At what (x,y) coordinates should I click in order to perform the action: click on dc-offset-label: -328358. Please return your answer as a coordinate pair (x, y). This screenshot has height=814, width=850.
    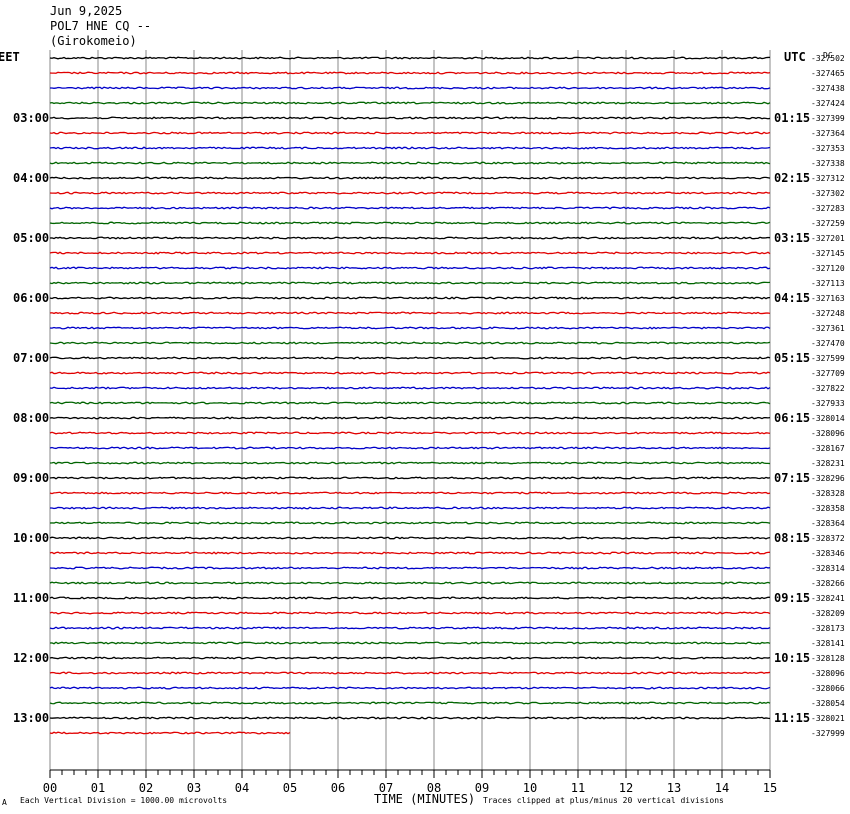
    Looking at the image, I should click on (828, 508).